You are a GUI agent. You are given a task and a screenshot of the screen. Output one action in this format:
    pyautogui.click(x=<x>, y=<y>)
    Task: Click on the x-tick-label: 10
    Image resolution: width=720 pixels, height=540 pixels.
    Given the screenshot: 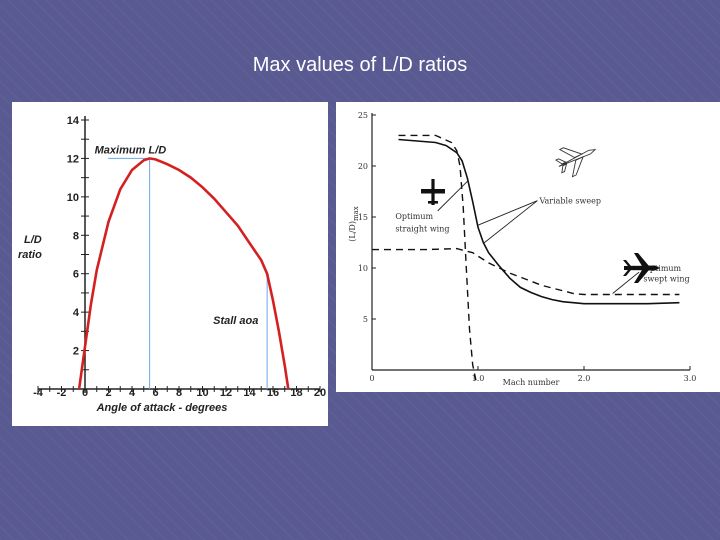 What is the action you would take?
    pyautogui.click(x=202, y=393)
    